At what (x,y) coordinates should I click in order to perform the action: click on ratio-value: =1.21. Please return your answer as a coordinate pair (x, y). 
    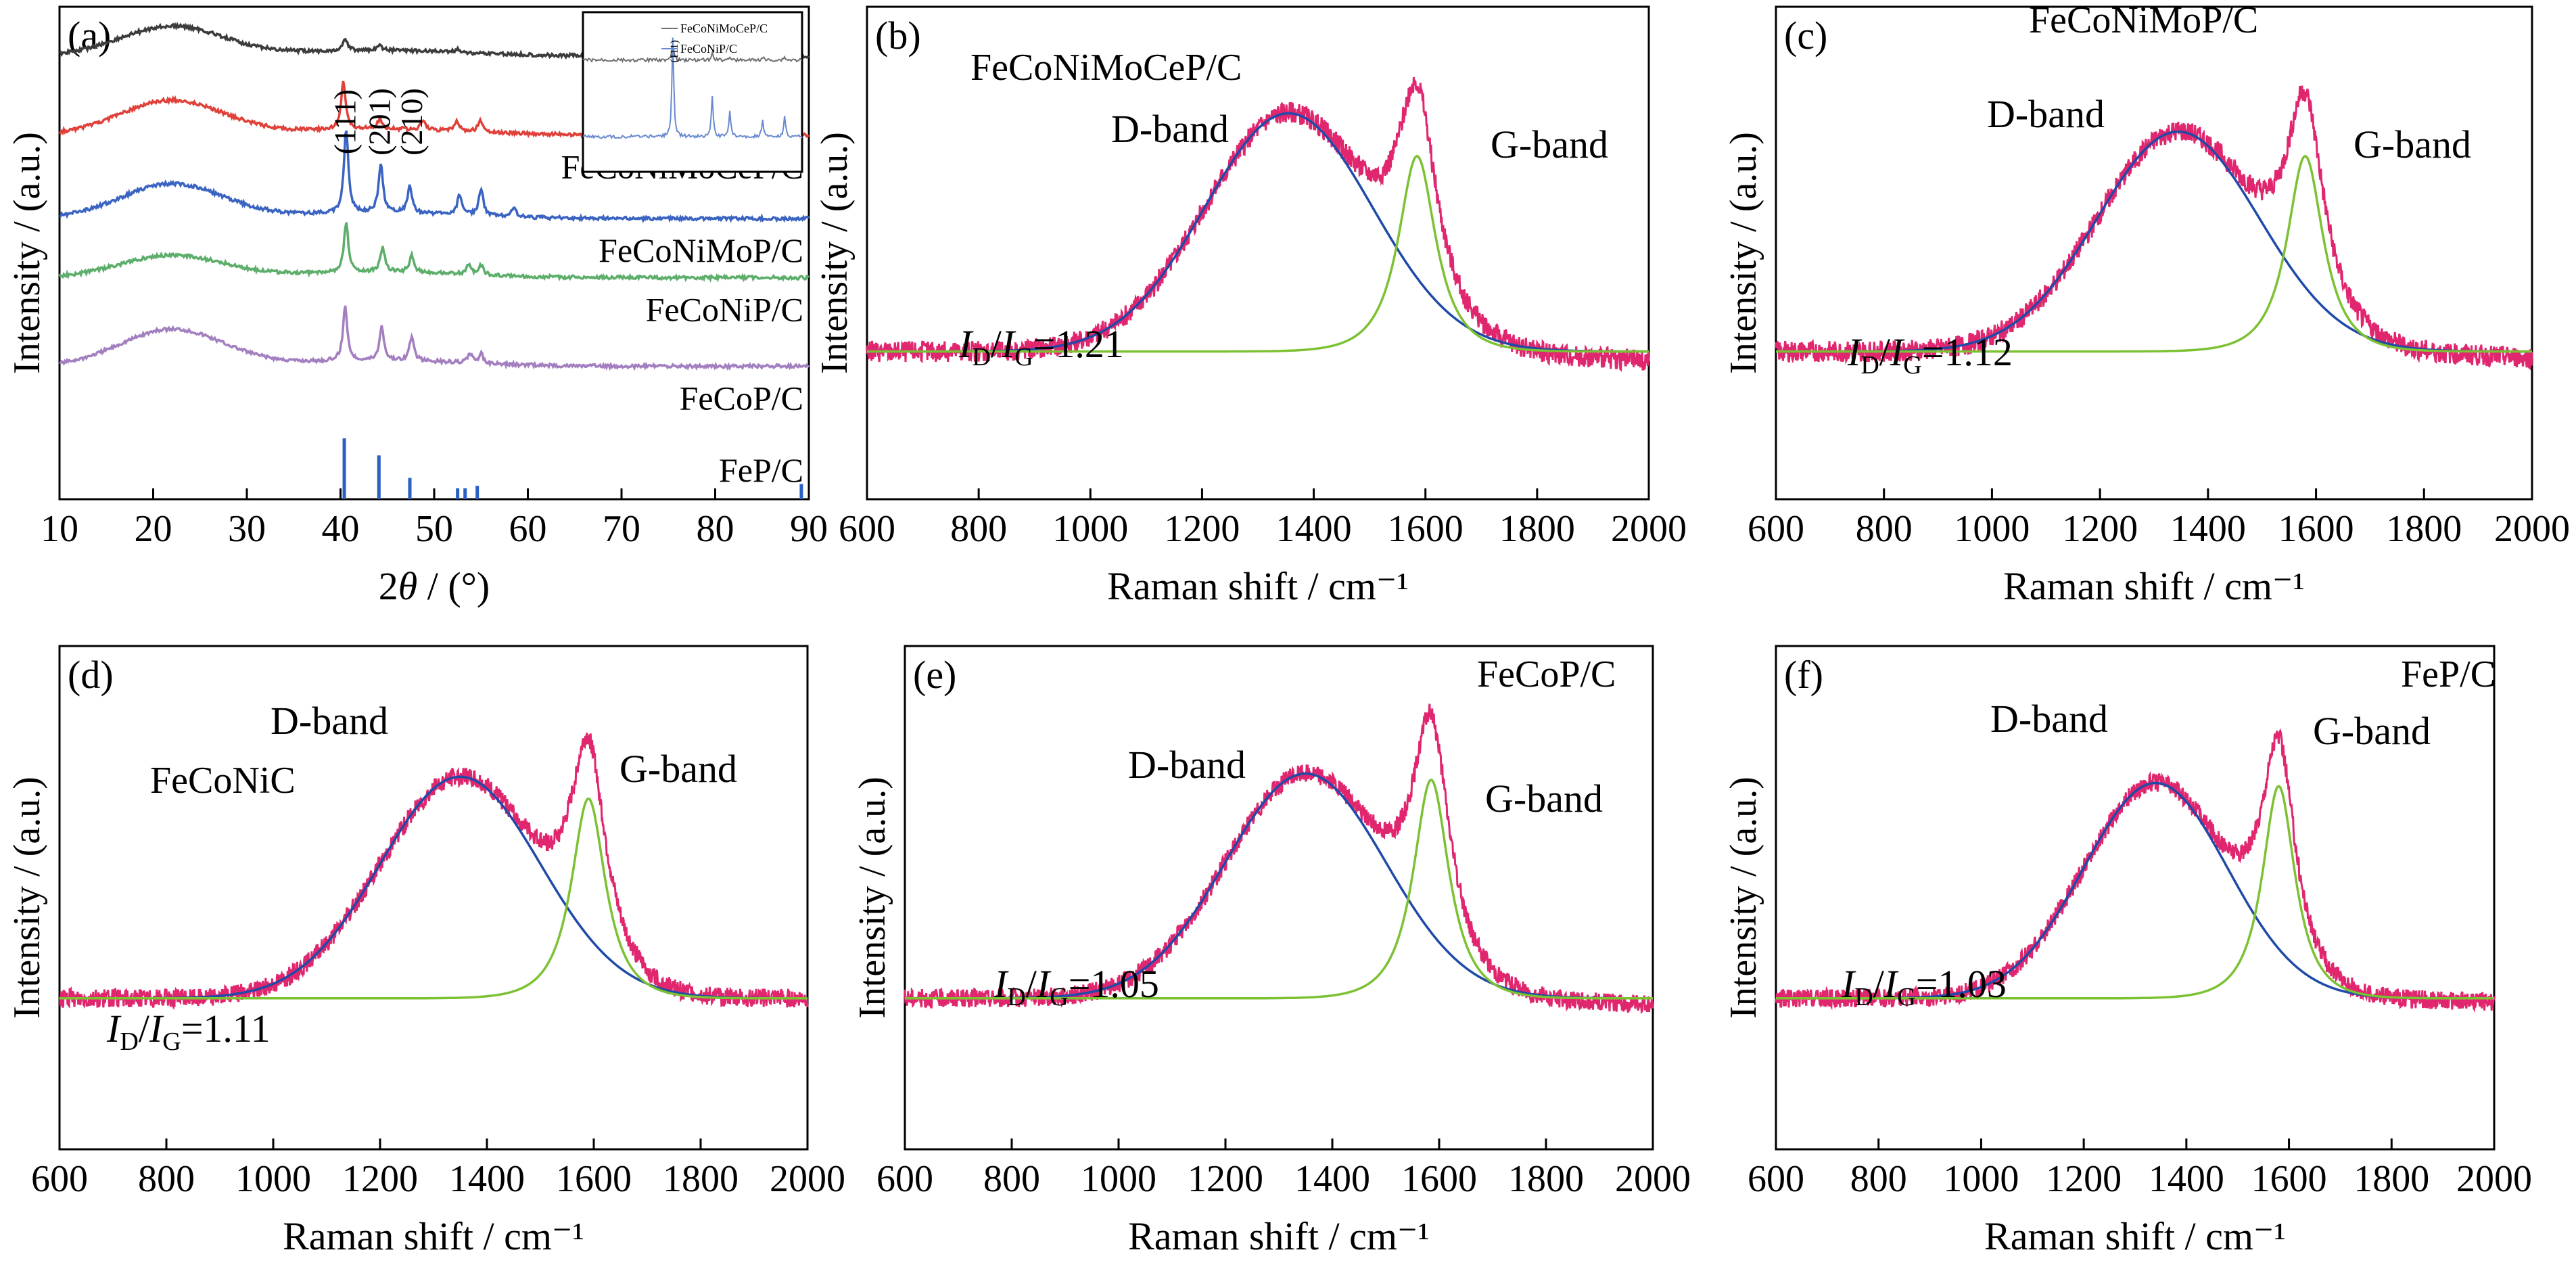
    Looking at the image, I should click on (1078, 344).